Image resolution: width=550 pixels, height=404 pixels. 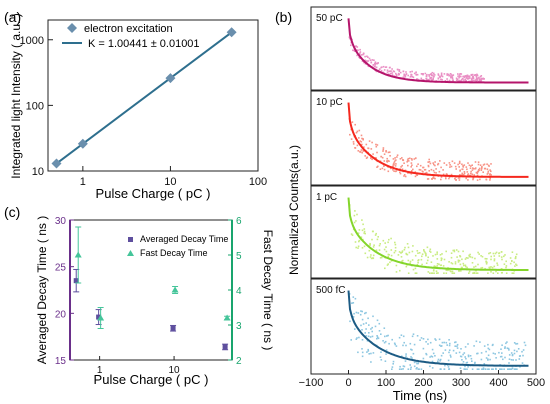 What do you see at coordinates (12, 212) in the screenshot?
I see `panel-label-c: (c)` at bounding box center [12, 212].